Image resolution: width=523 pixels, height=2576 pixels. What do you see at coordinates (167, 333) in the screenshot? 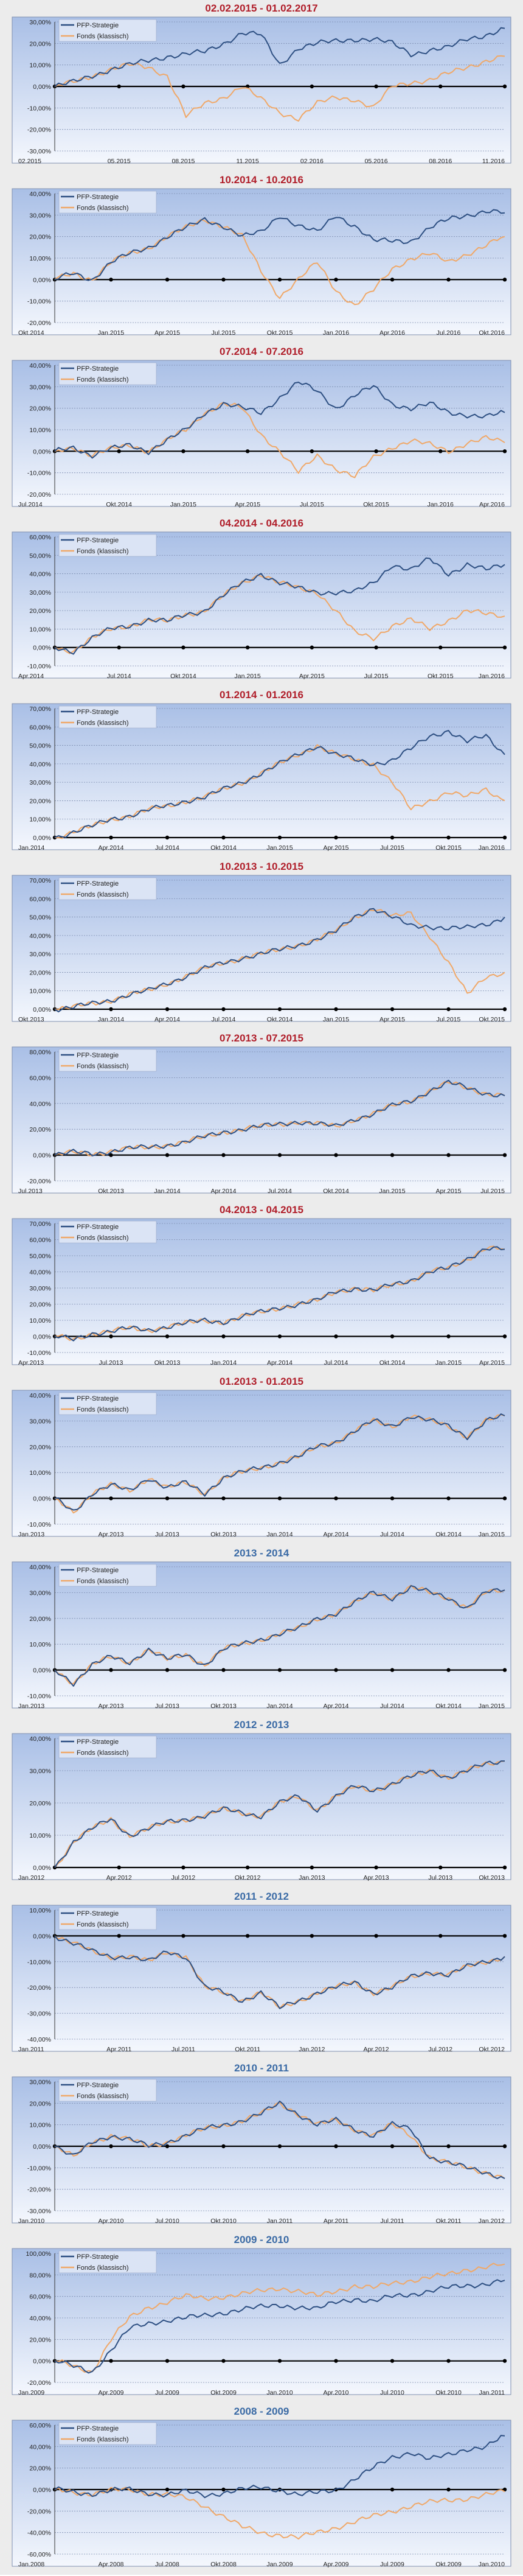
I see `x-tick-label: Apr.2015` at bounding box center [167, 333].